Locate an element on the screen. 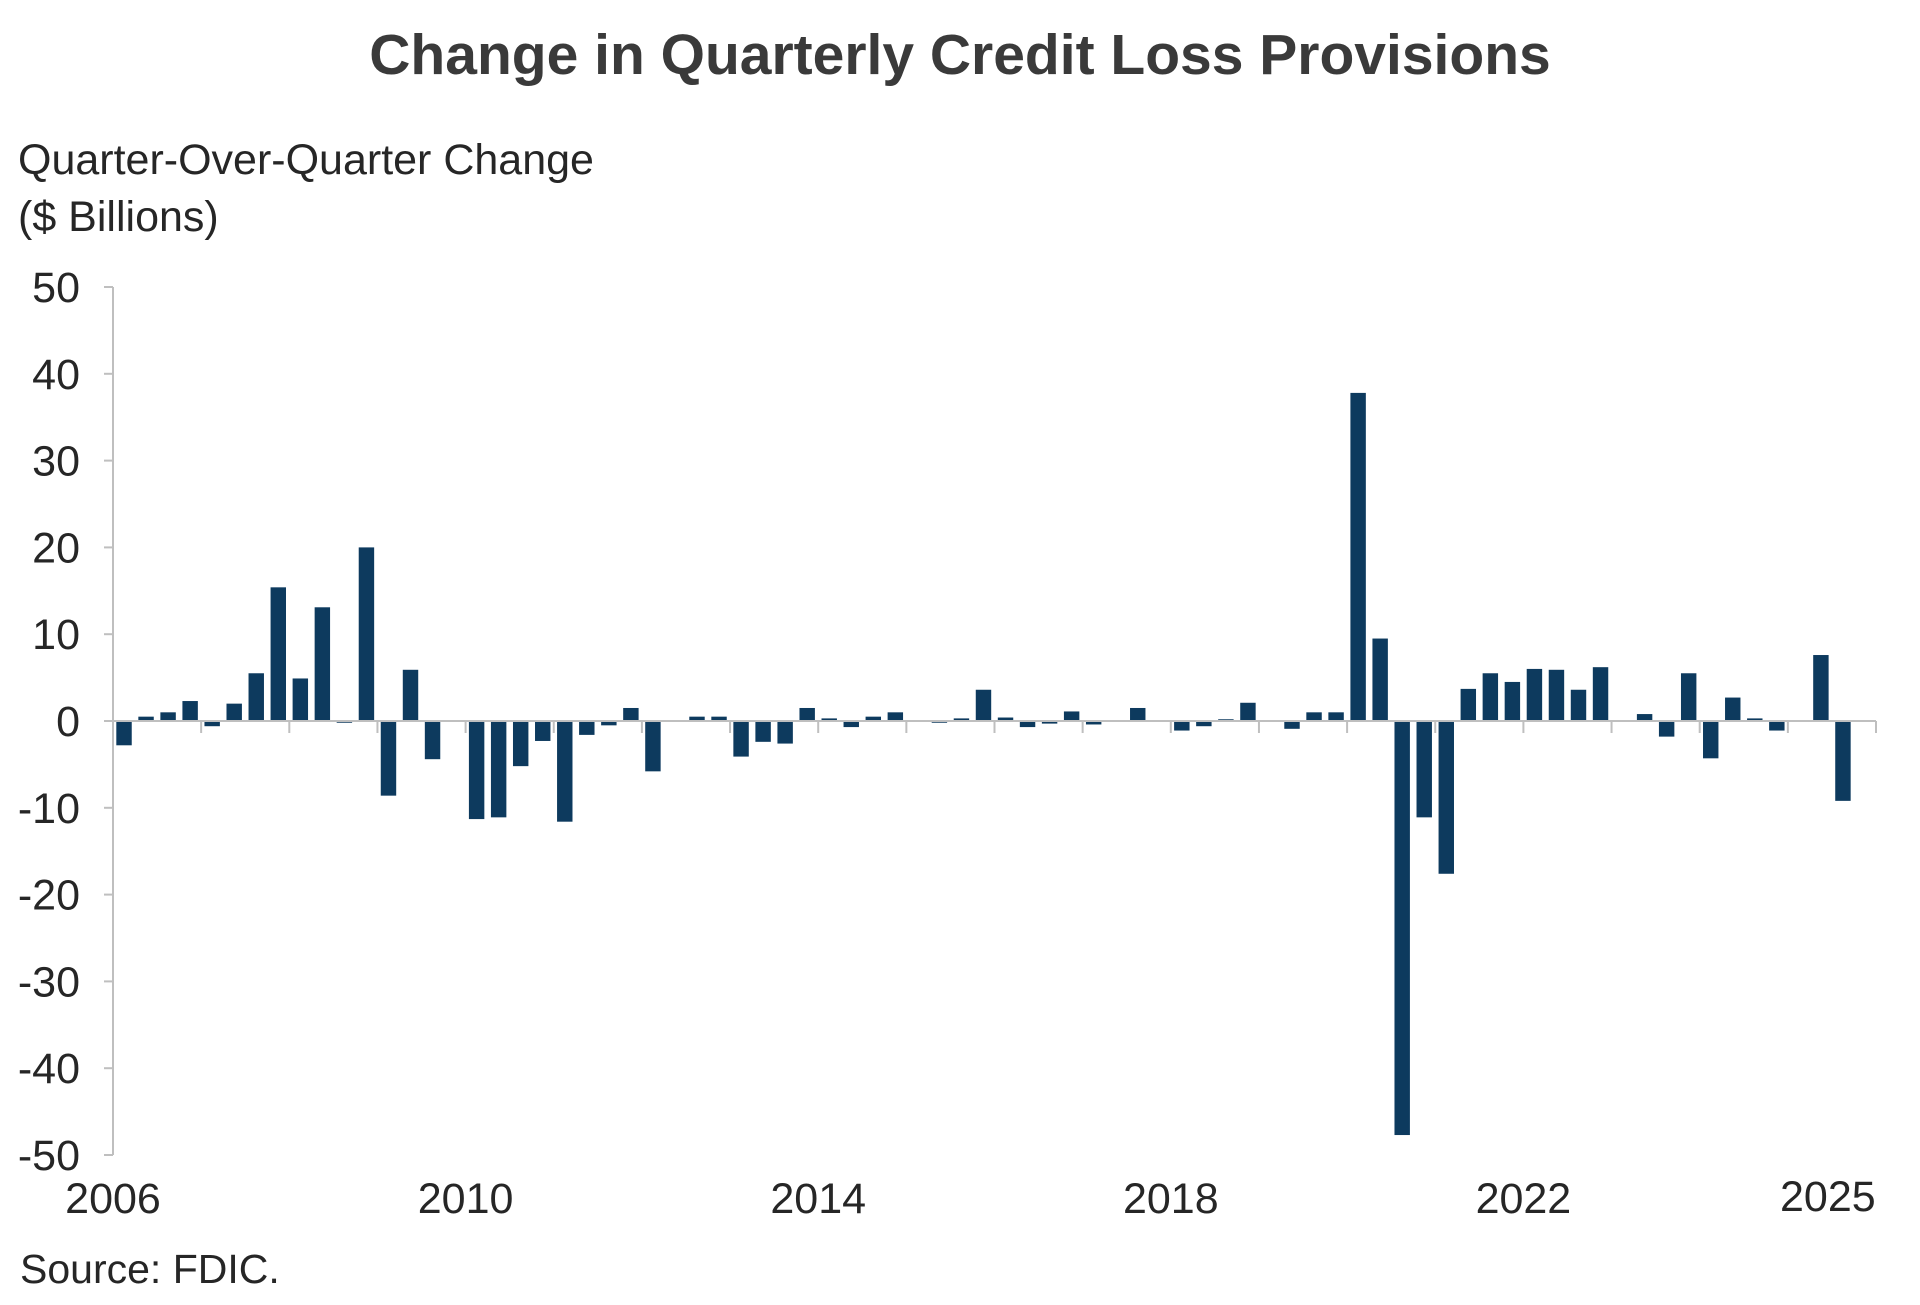 Image resolution: width=1920 pixels, height=1305 pixels. y-tick-label: 40 is located at coordinates (56, 375).